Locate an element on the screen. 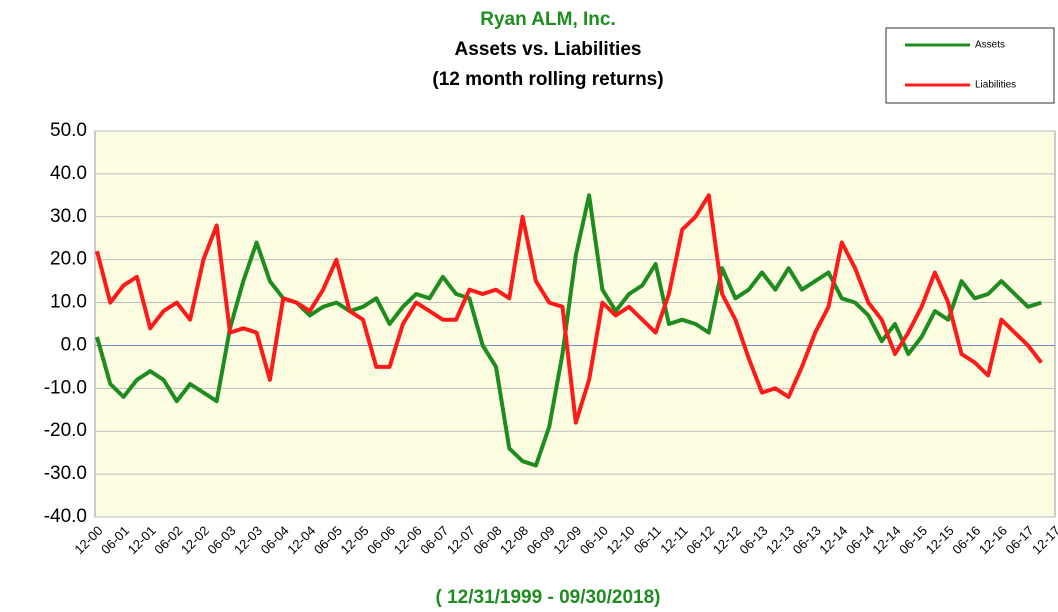 This screenshot has height=612, width=1058. x-tick-label: 12-17 is located at coordinates (1043, 540).